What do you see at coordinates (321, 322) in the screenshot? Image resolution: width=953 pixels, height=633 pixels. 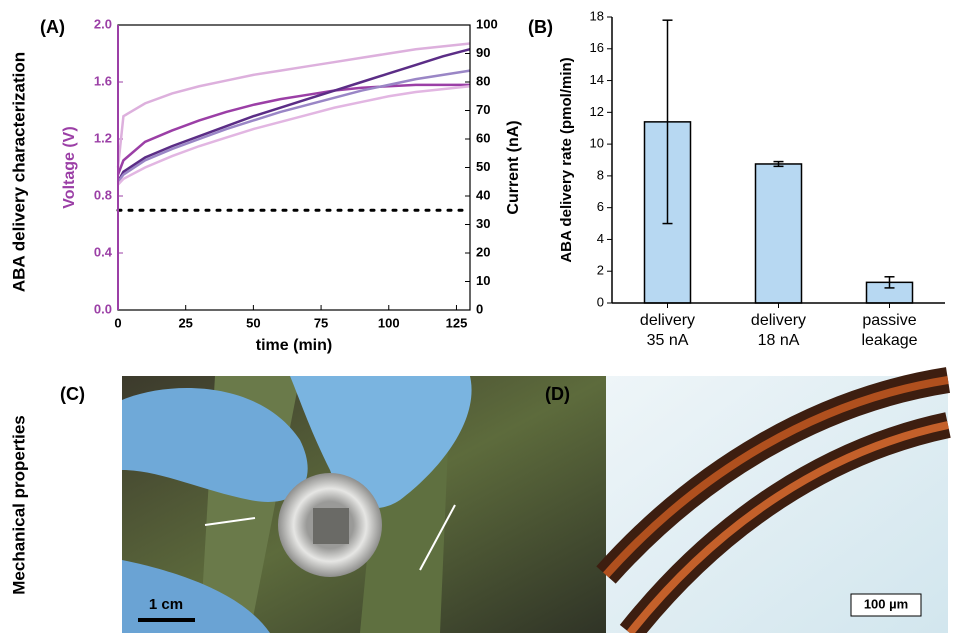 I see `x-tick-label: 75` at bounding box center [321, 322].